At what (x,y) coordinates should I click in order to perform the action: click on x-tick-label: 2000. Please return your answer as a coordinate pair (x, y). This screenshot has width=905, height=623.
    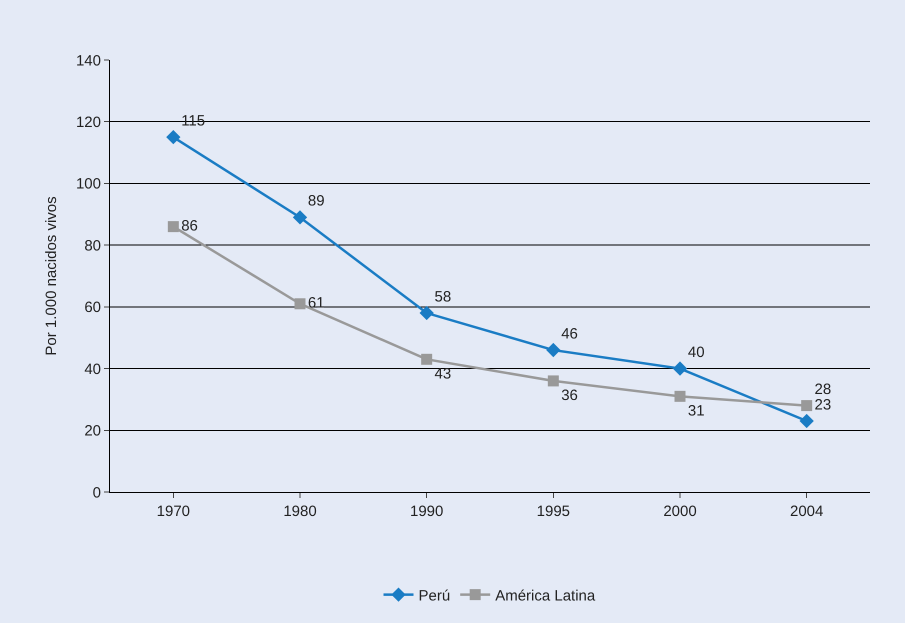
    Looking at the image, I should click on (680, 511).